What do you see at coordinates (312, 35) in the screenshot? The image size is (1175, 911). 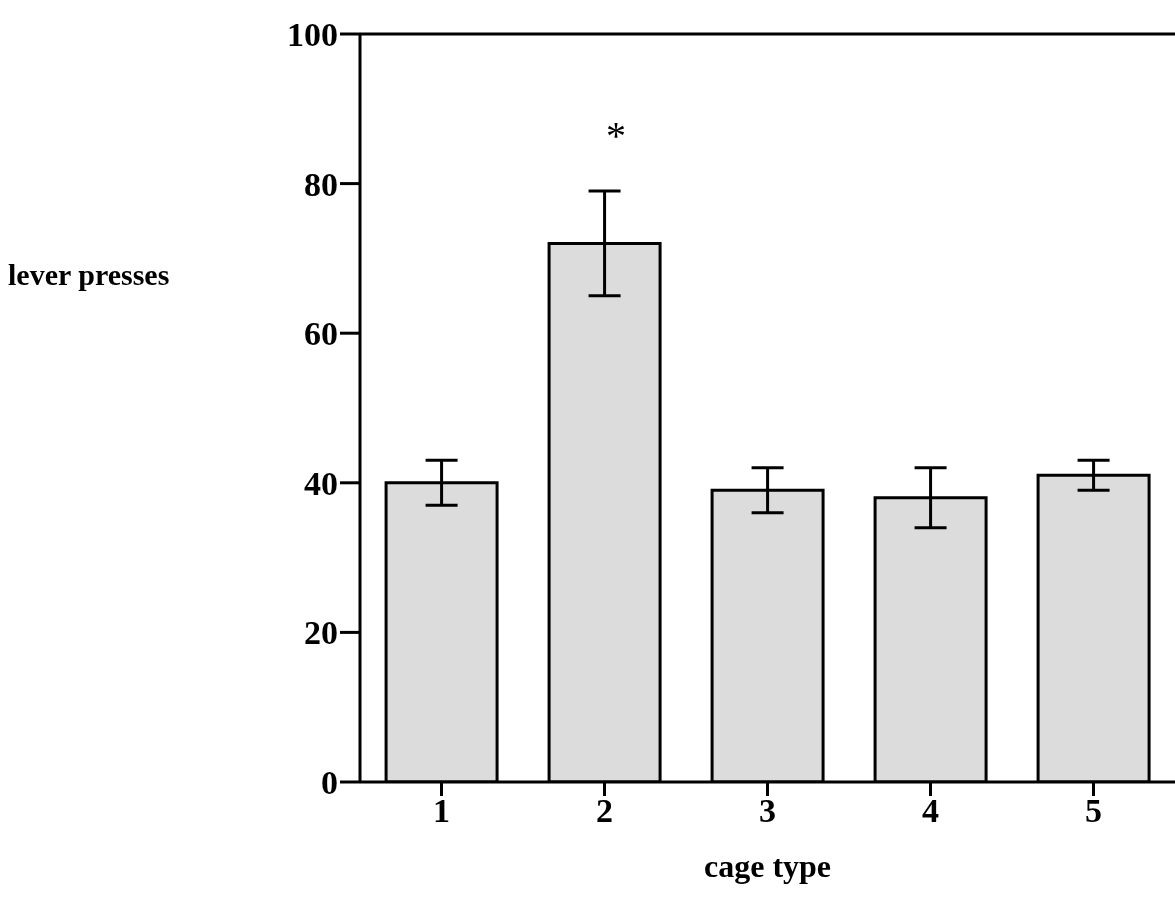 I see `y-tick-label: 100` at bounding box center [312, 35].